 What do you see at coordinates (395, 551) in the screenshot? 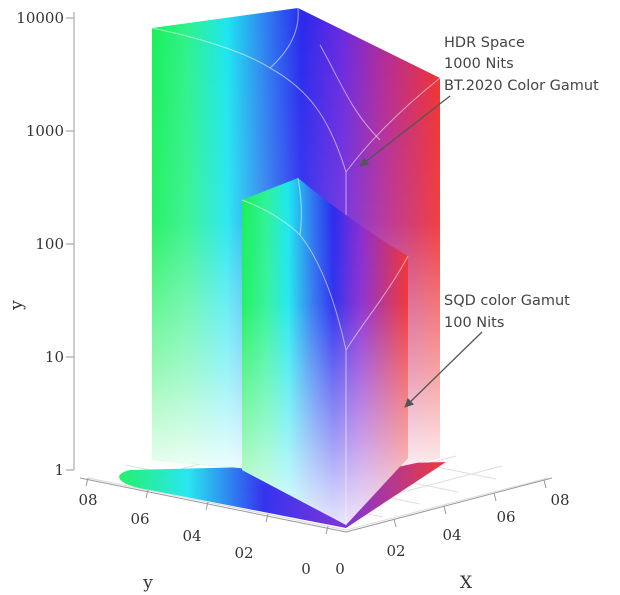
I see `floor-right-tick-label: 02` at bounding box center [395, 551].